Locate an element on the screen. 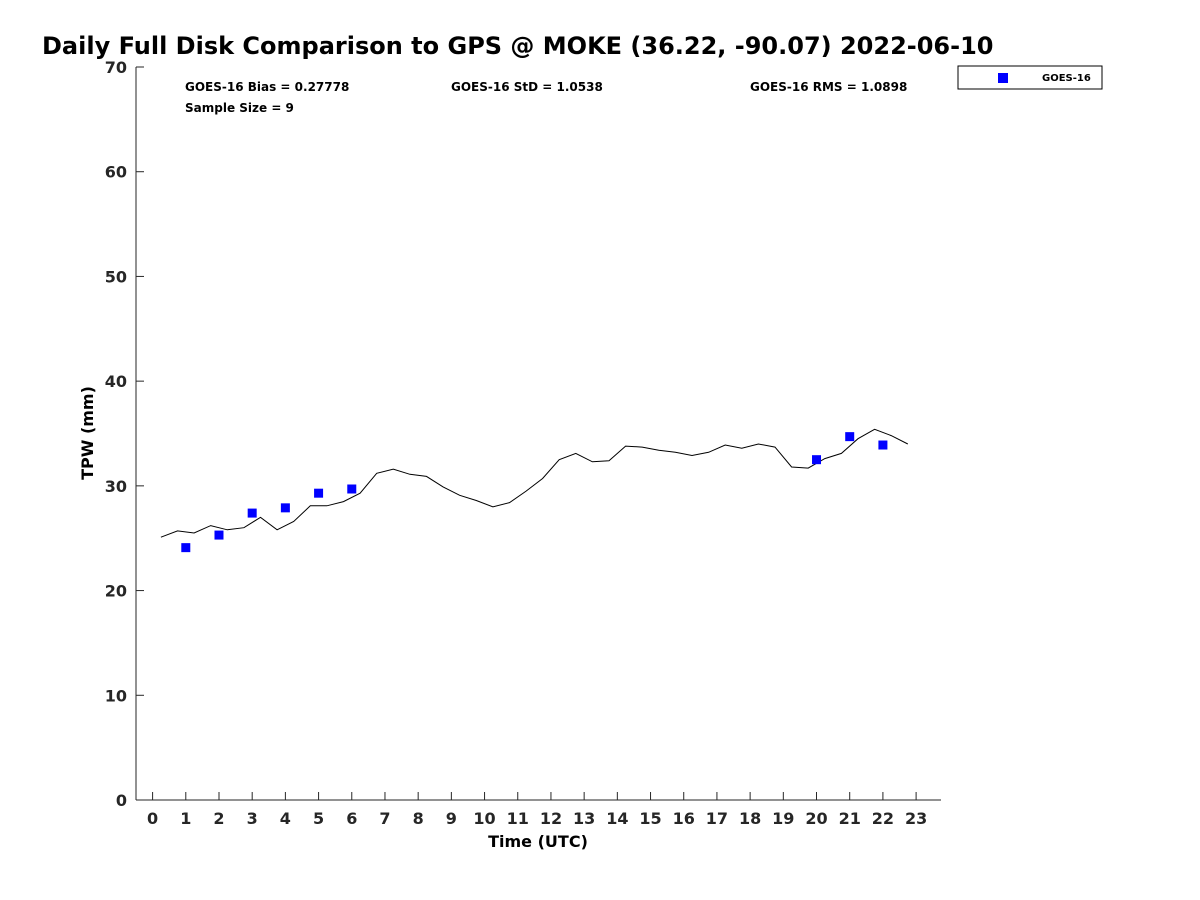 The image size is (1200, 900). sample-size-stat: Sample Size = 9 is located at coordinates (239, 108).